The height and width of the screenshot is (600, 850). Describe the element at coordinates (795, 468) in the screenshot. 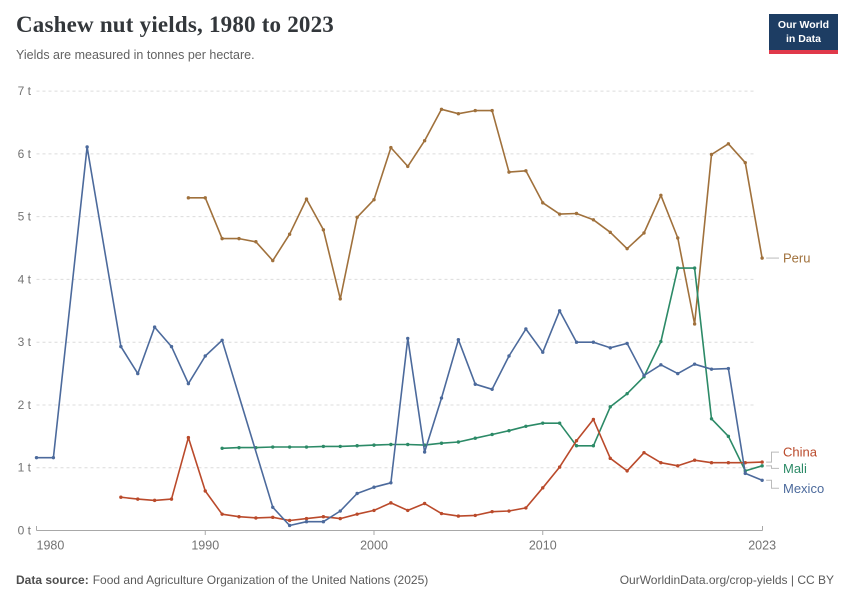

I see `series-end-label-mali: Mali` at that location.